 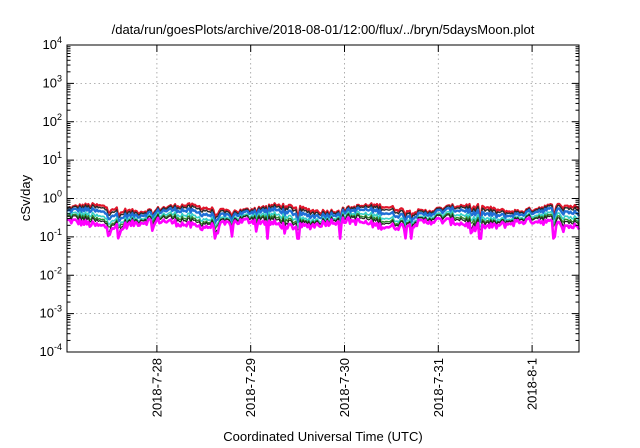 I want to click on y-tick-label: 10⁴, so click(x=52, y=43).